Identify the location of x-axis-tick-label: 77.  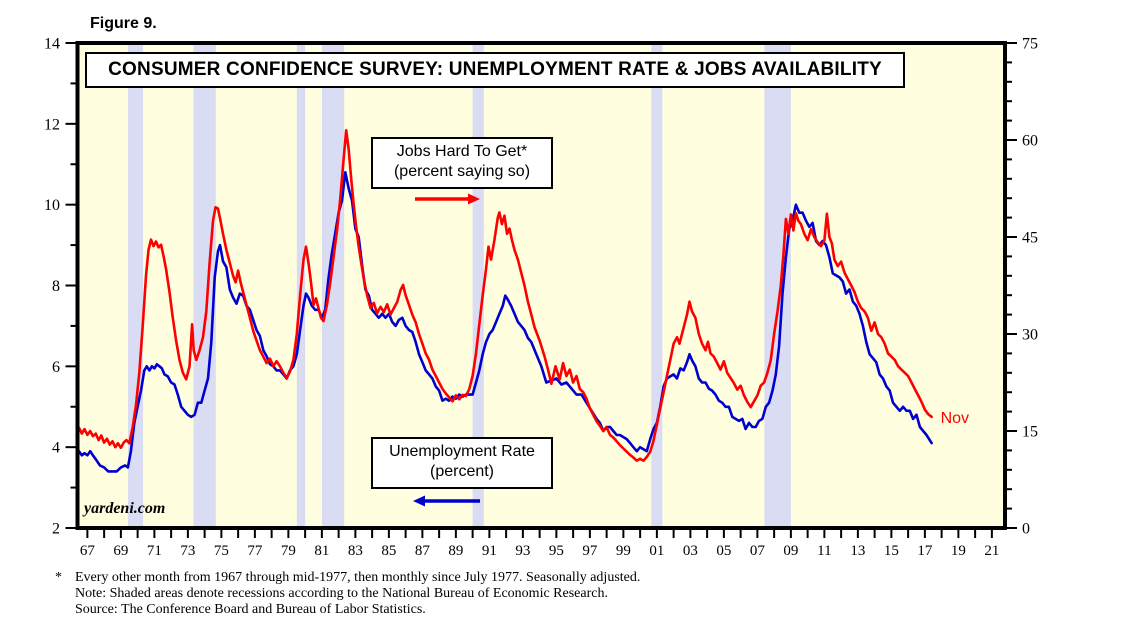
(255, 551).